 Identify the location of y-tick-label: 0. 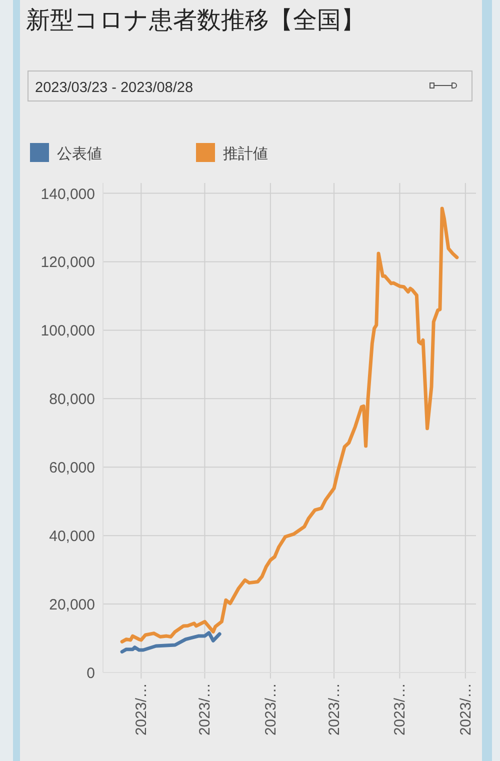
(90, 673).